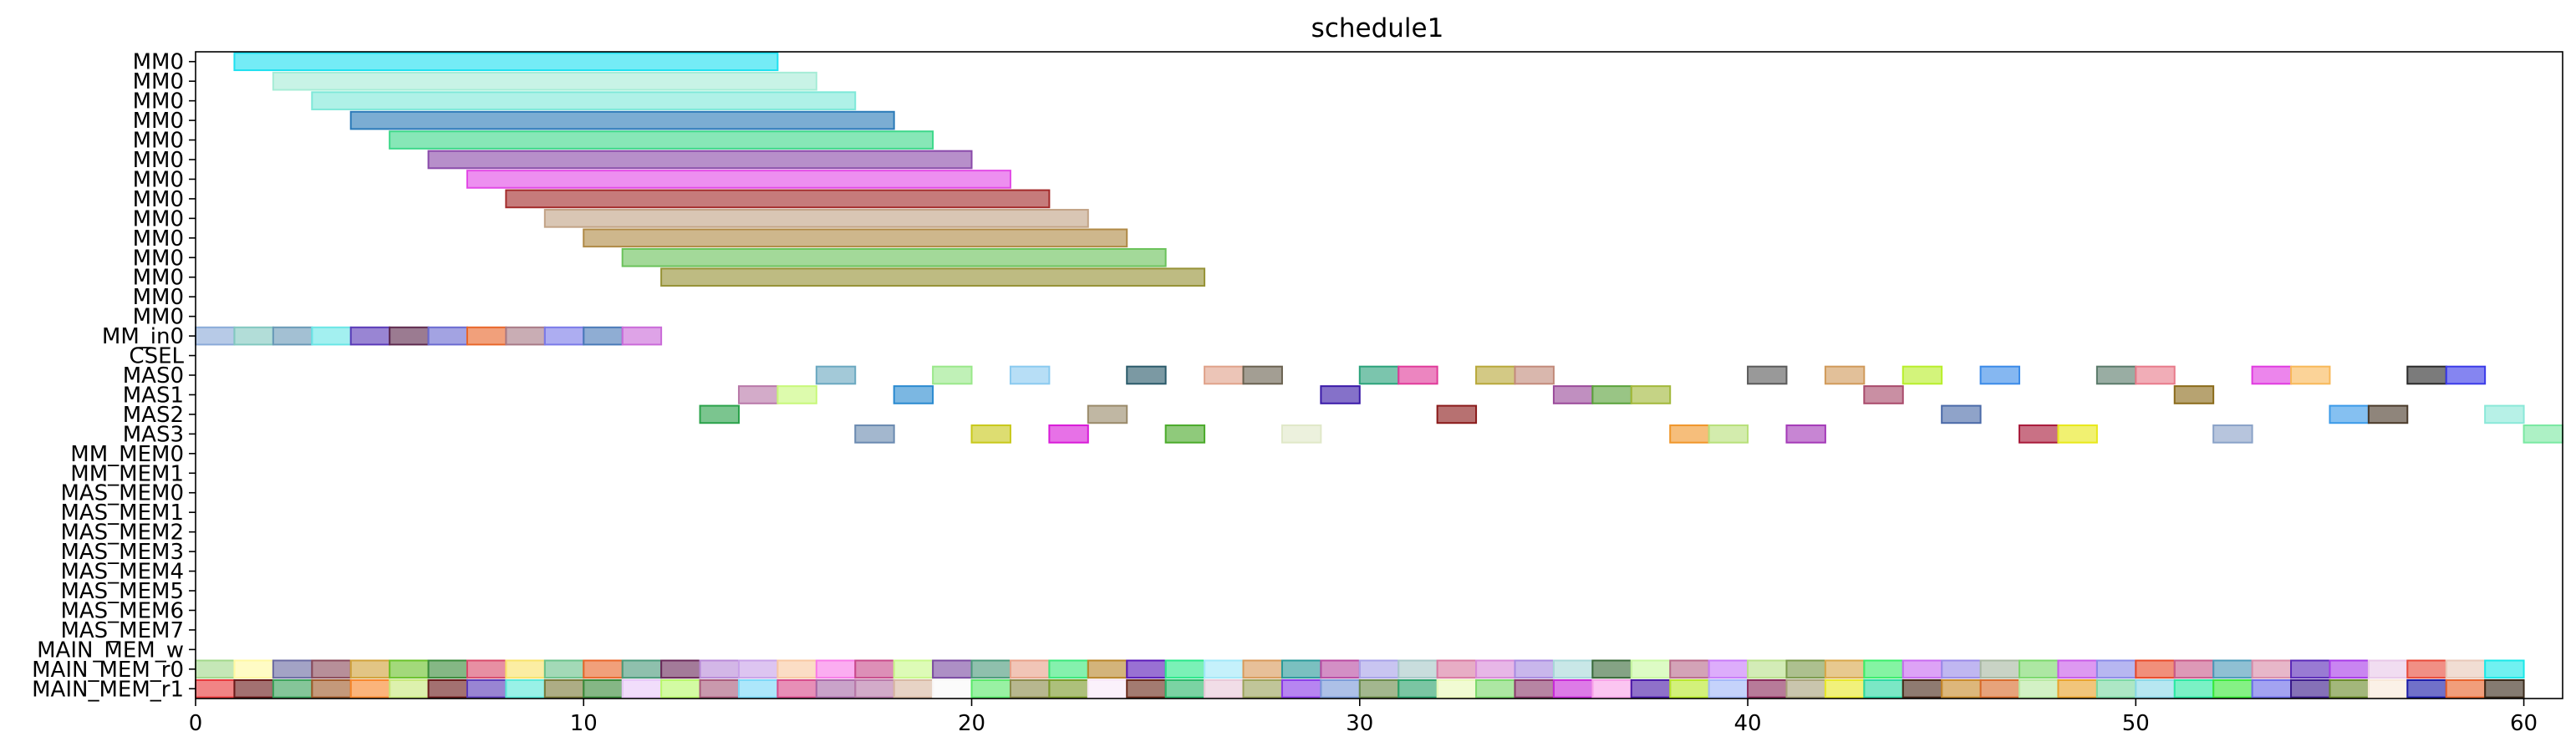 Image resolution: width=2576 pixels, height=752 pixels. What do you see at coordinates (122, 631) in the screenshot?
I see `y-tick-label: MAS_MEM7` at bounding box center [122, 631].